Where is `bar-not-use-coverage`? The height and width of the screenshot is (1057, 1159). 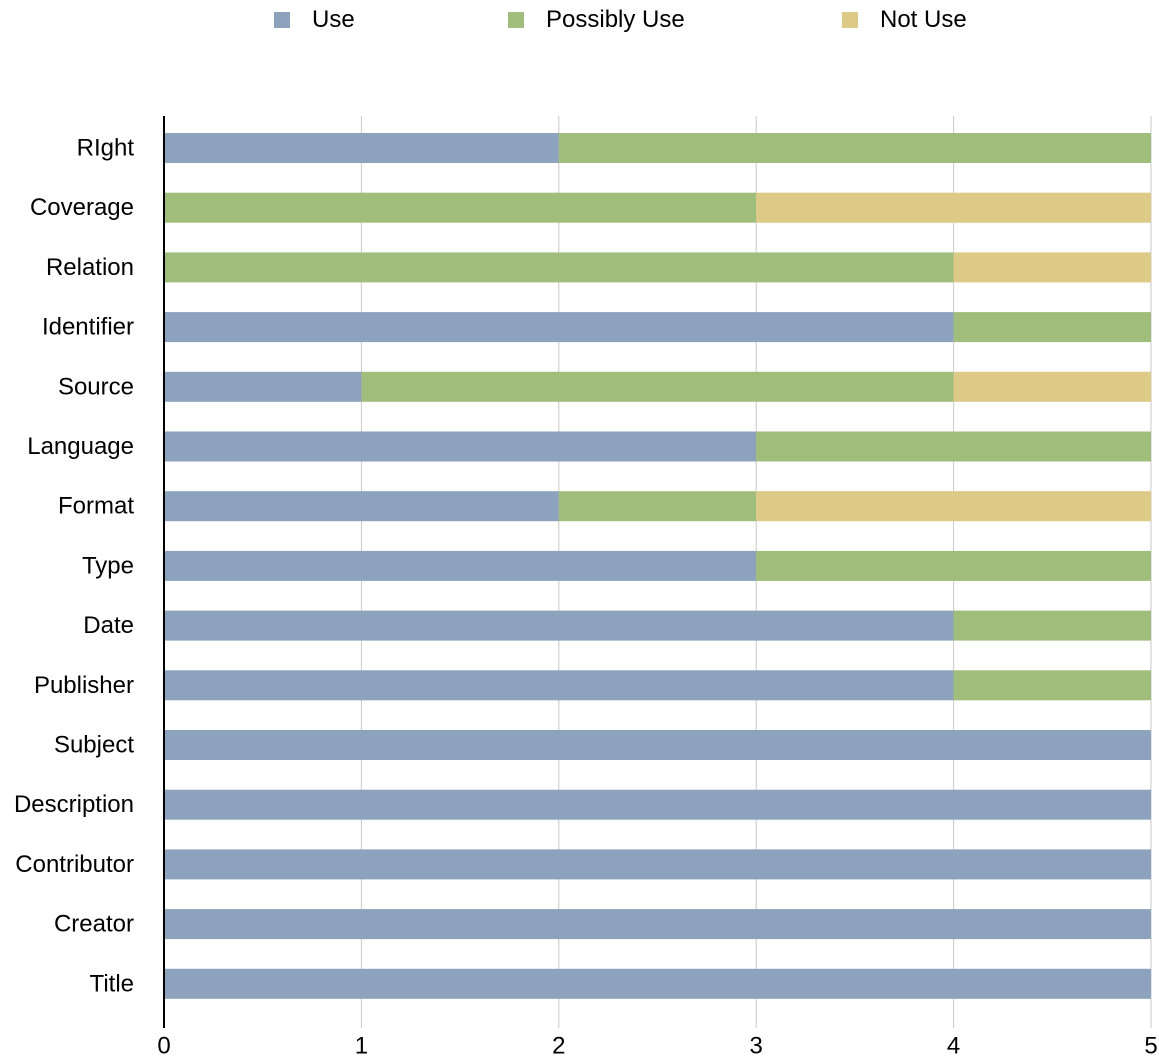 bar-not-use-coverage is located at coordinates (953, 207).